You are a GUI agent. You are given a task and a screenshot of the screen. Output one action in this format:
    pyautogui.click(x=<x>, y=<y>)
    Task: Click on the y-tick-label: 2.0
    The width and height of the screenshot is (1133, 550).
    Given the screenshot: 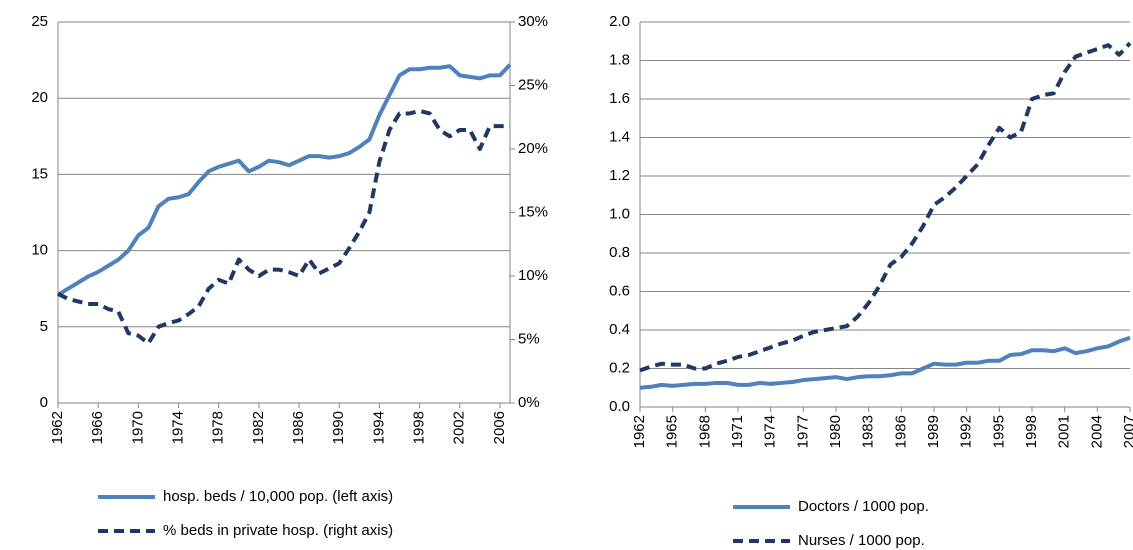 What is the action you would take?
    pyautogui.click(x=619, y=21)
    